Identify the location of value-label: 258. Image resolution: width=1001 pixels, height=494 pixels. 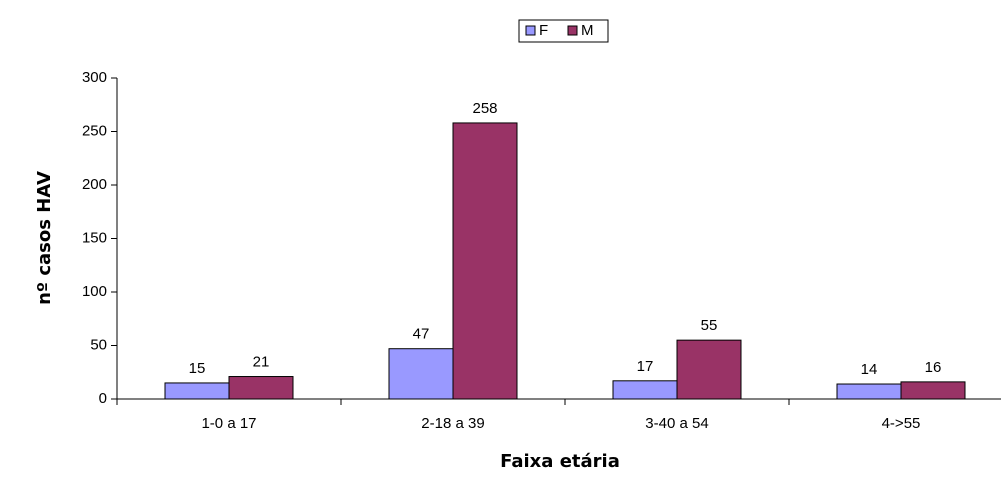
(484, 108).